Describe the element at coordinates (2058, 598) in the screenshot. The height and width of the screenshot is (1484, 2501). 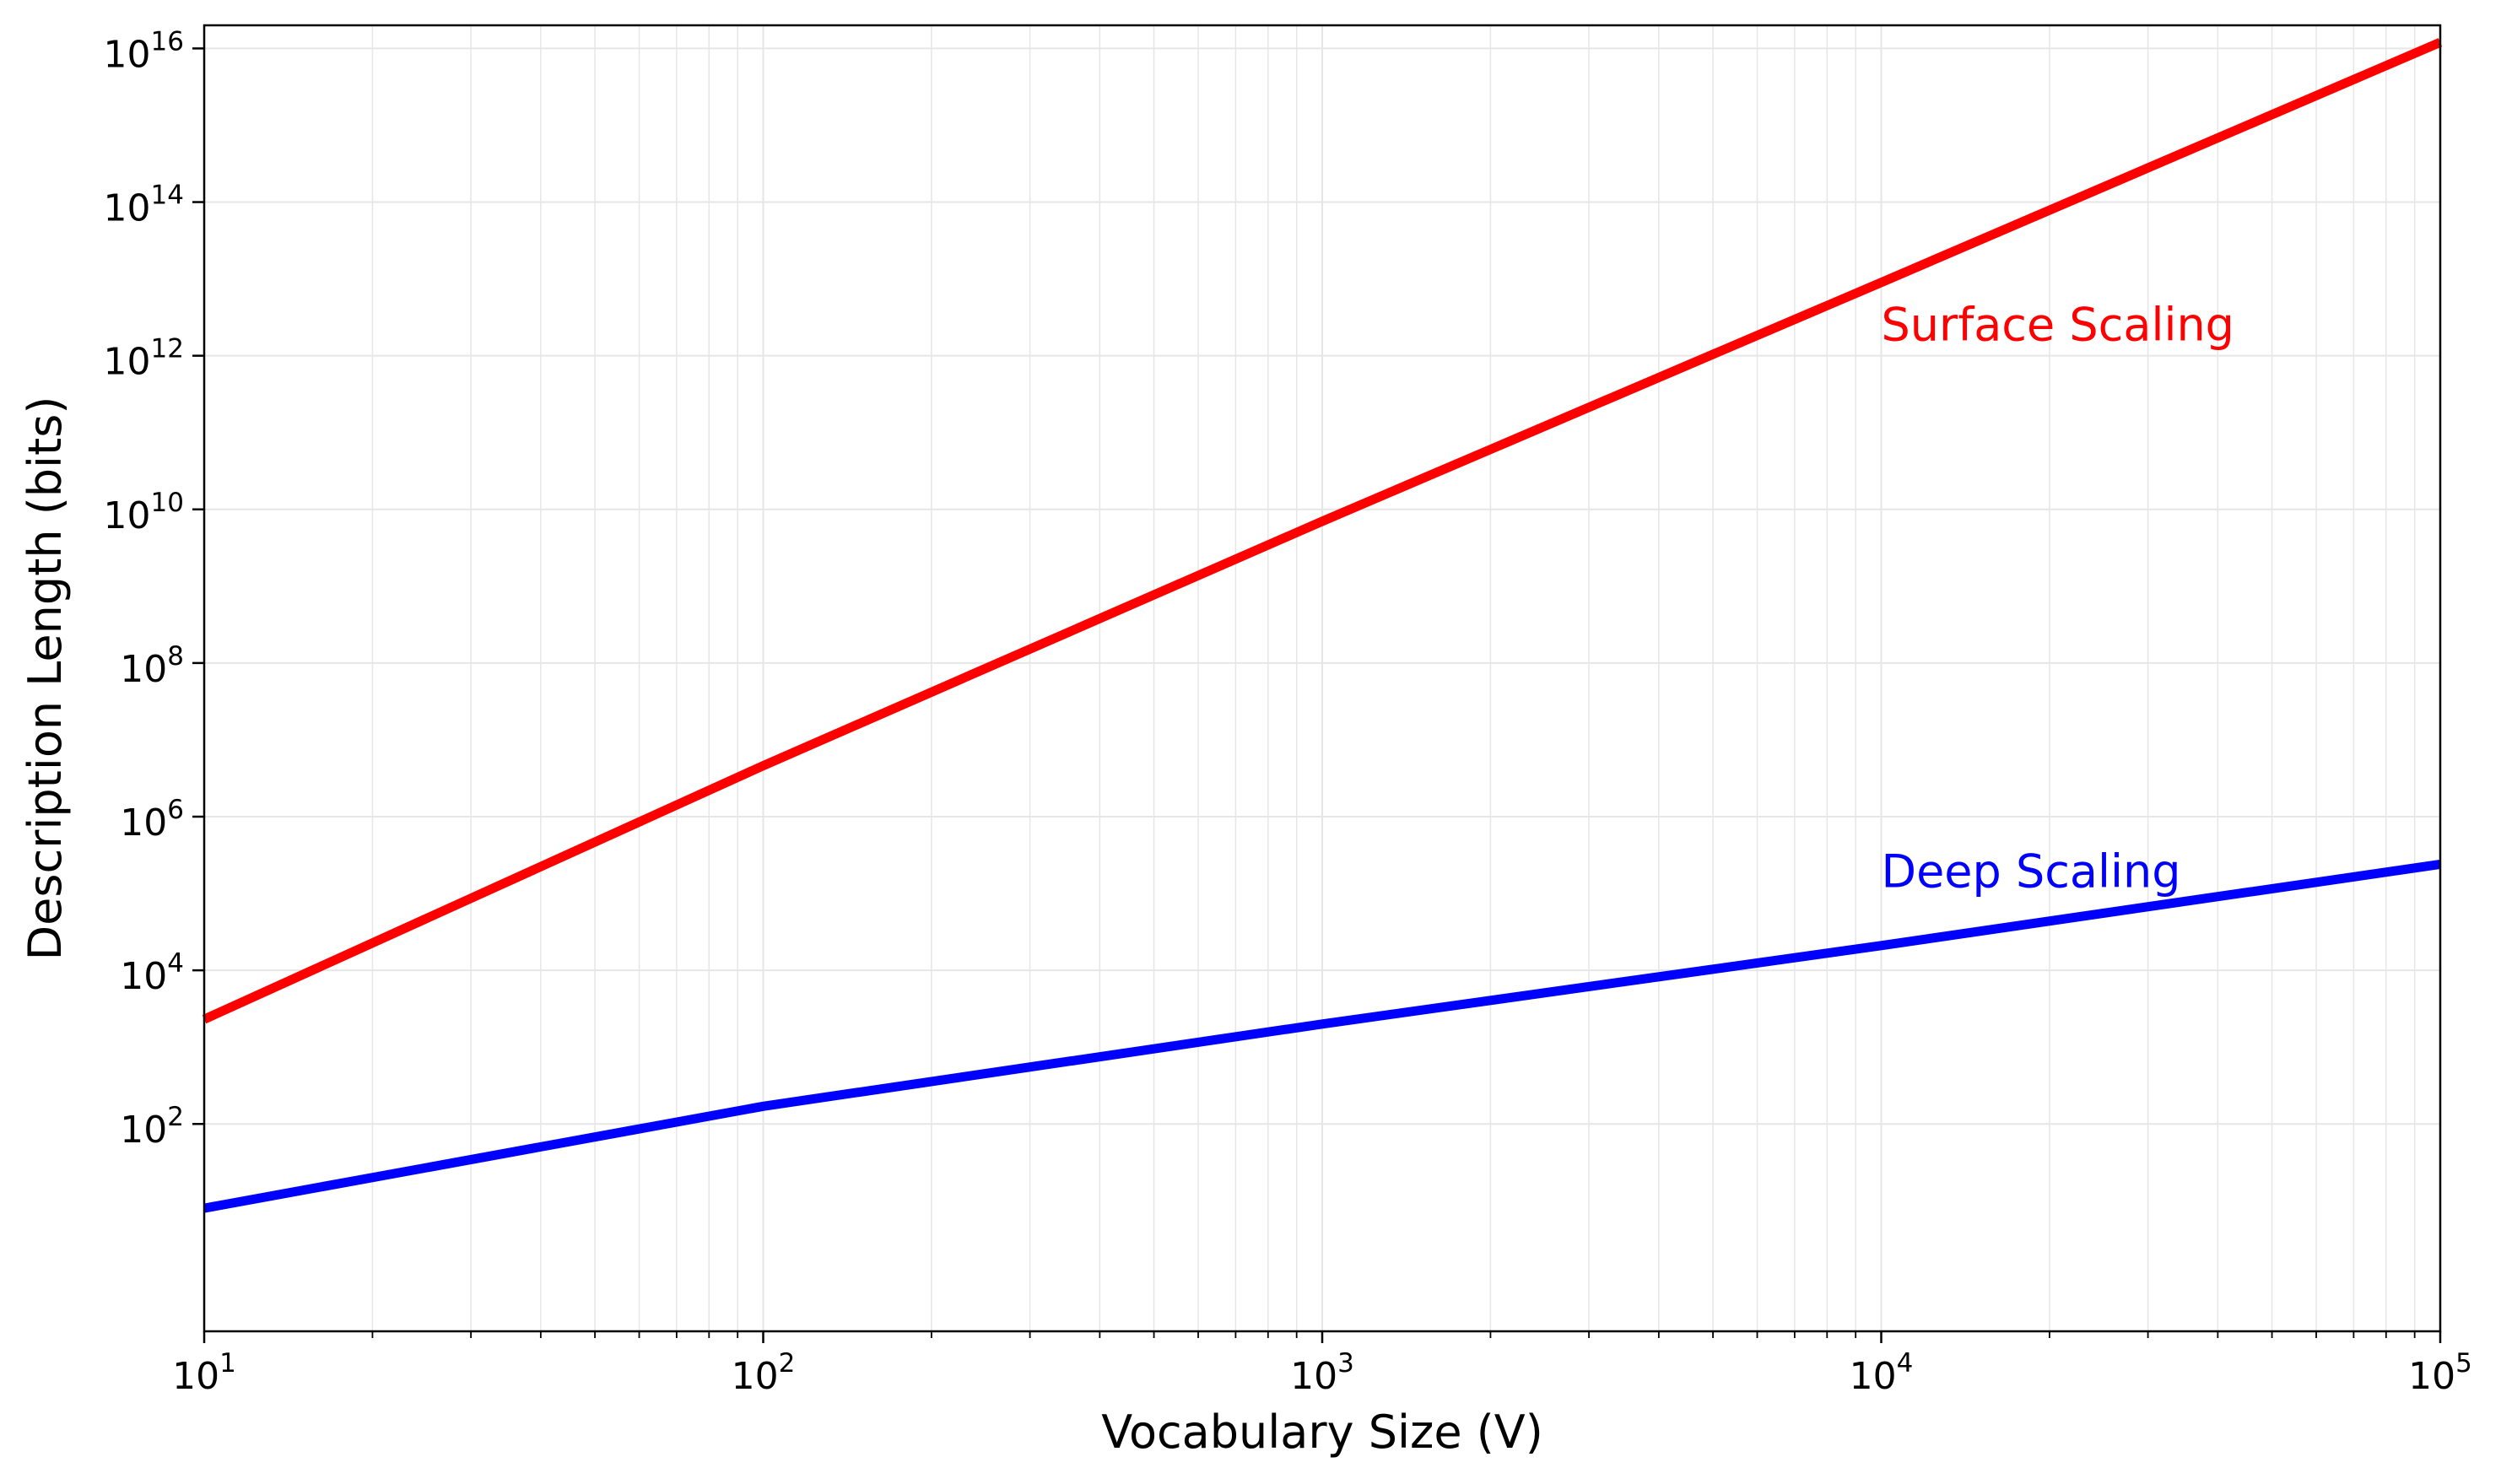
I see `annotations: Surface Scaling Deep Scaling` at that location.